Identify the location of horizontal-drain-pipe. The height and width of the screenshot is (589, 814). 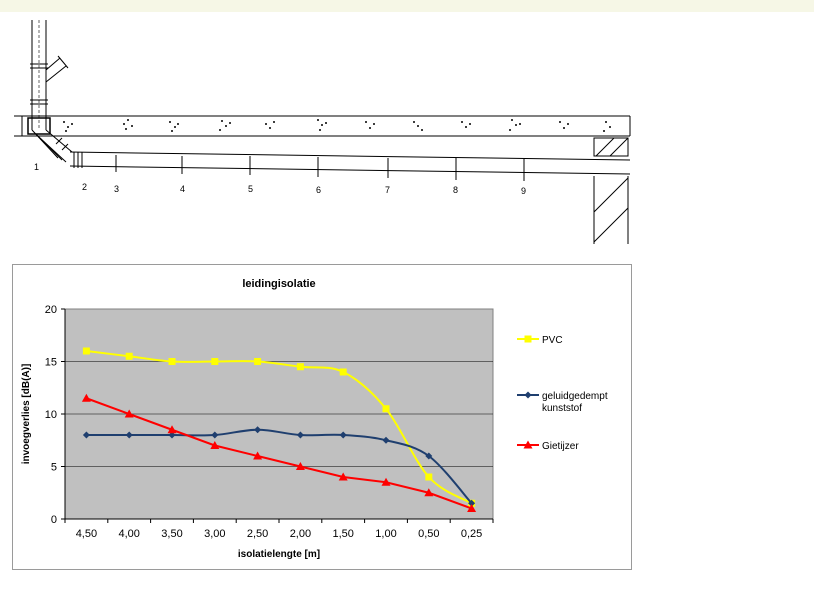
(350, 163).